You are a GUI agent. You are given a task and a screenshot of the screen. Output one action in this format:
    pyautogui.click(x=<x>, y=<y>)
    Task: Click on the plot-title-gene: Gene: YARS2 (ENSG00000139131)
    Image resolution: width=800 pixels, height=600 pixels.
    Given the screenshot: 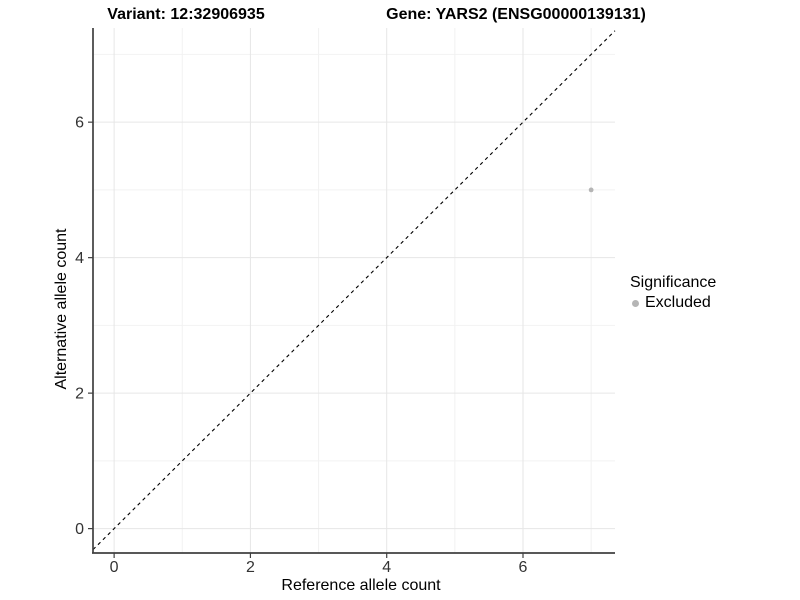 What is the action you would take?
    pyautogui.click(x=516, y=14)
    